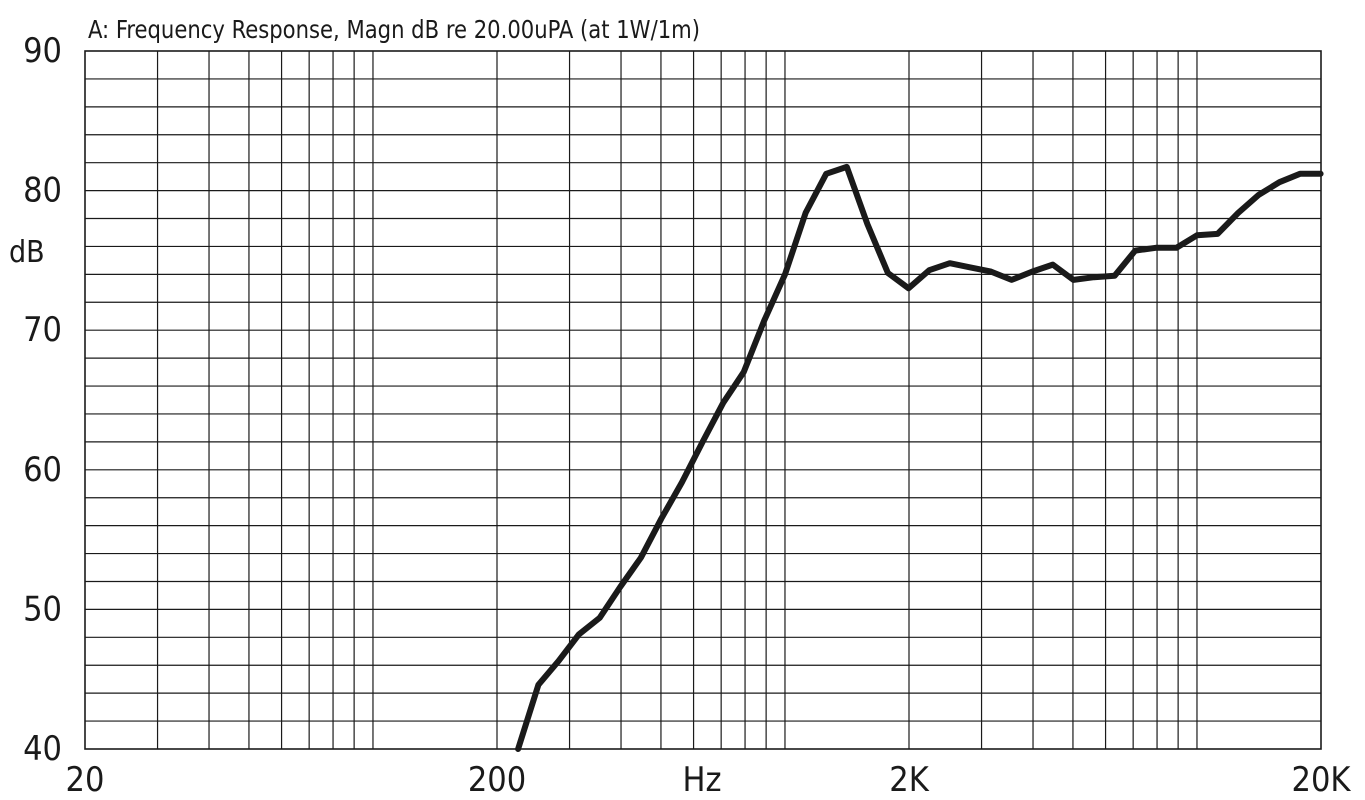  What do you see at coordinates (42, 51) in the screenshot?
I see `y-tick-label: 90` at bounding box center [42, 51].